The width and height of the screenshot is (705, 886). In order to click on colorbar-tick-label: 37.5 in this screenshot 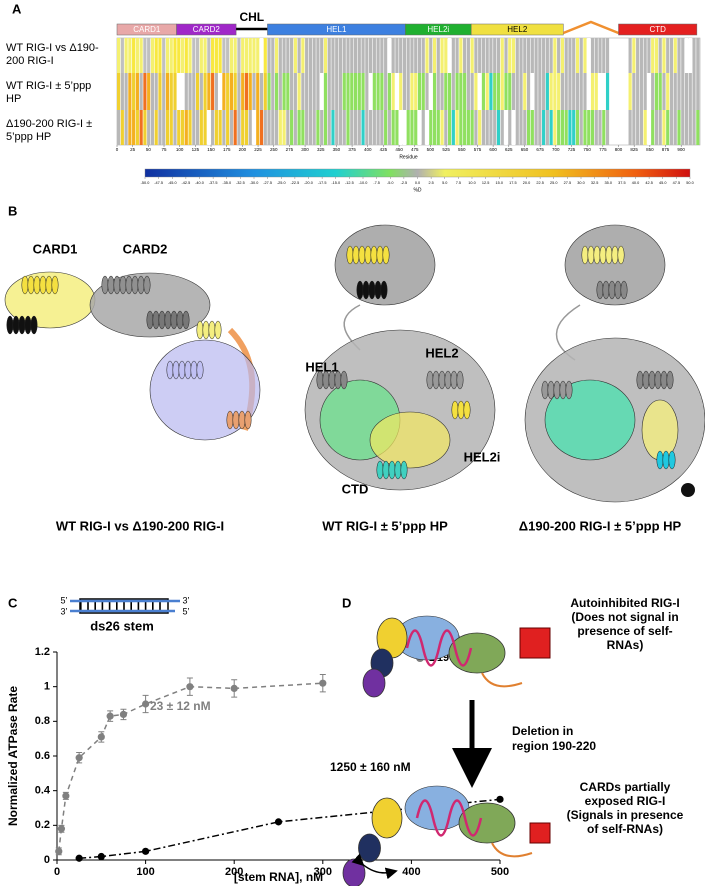, I will do `click(621, 183)`.